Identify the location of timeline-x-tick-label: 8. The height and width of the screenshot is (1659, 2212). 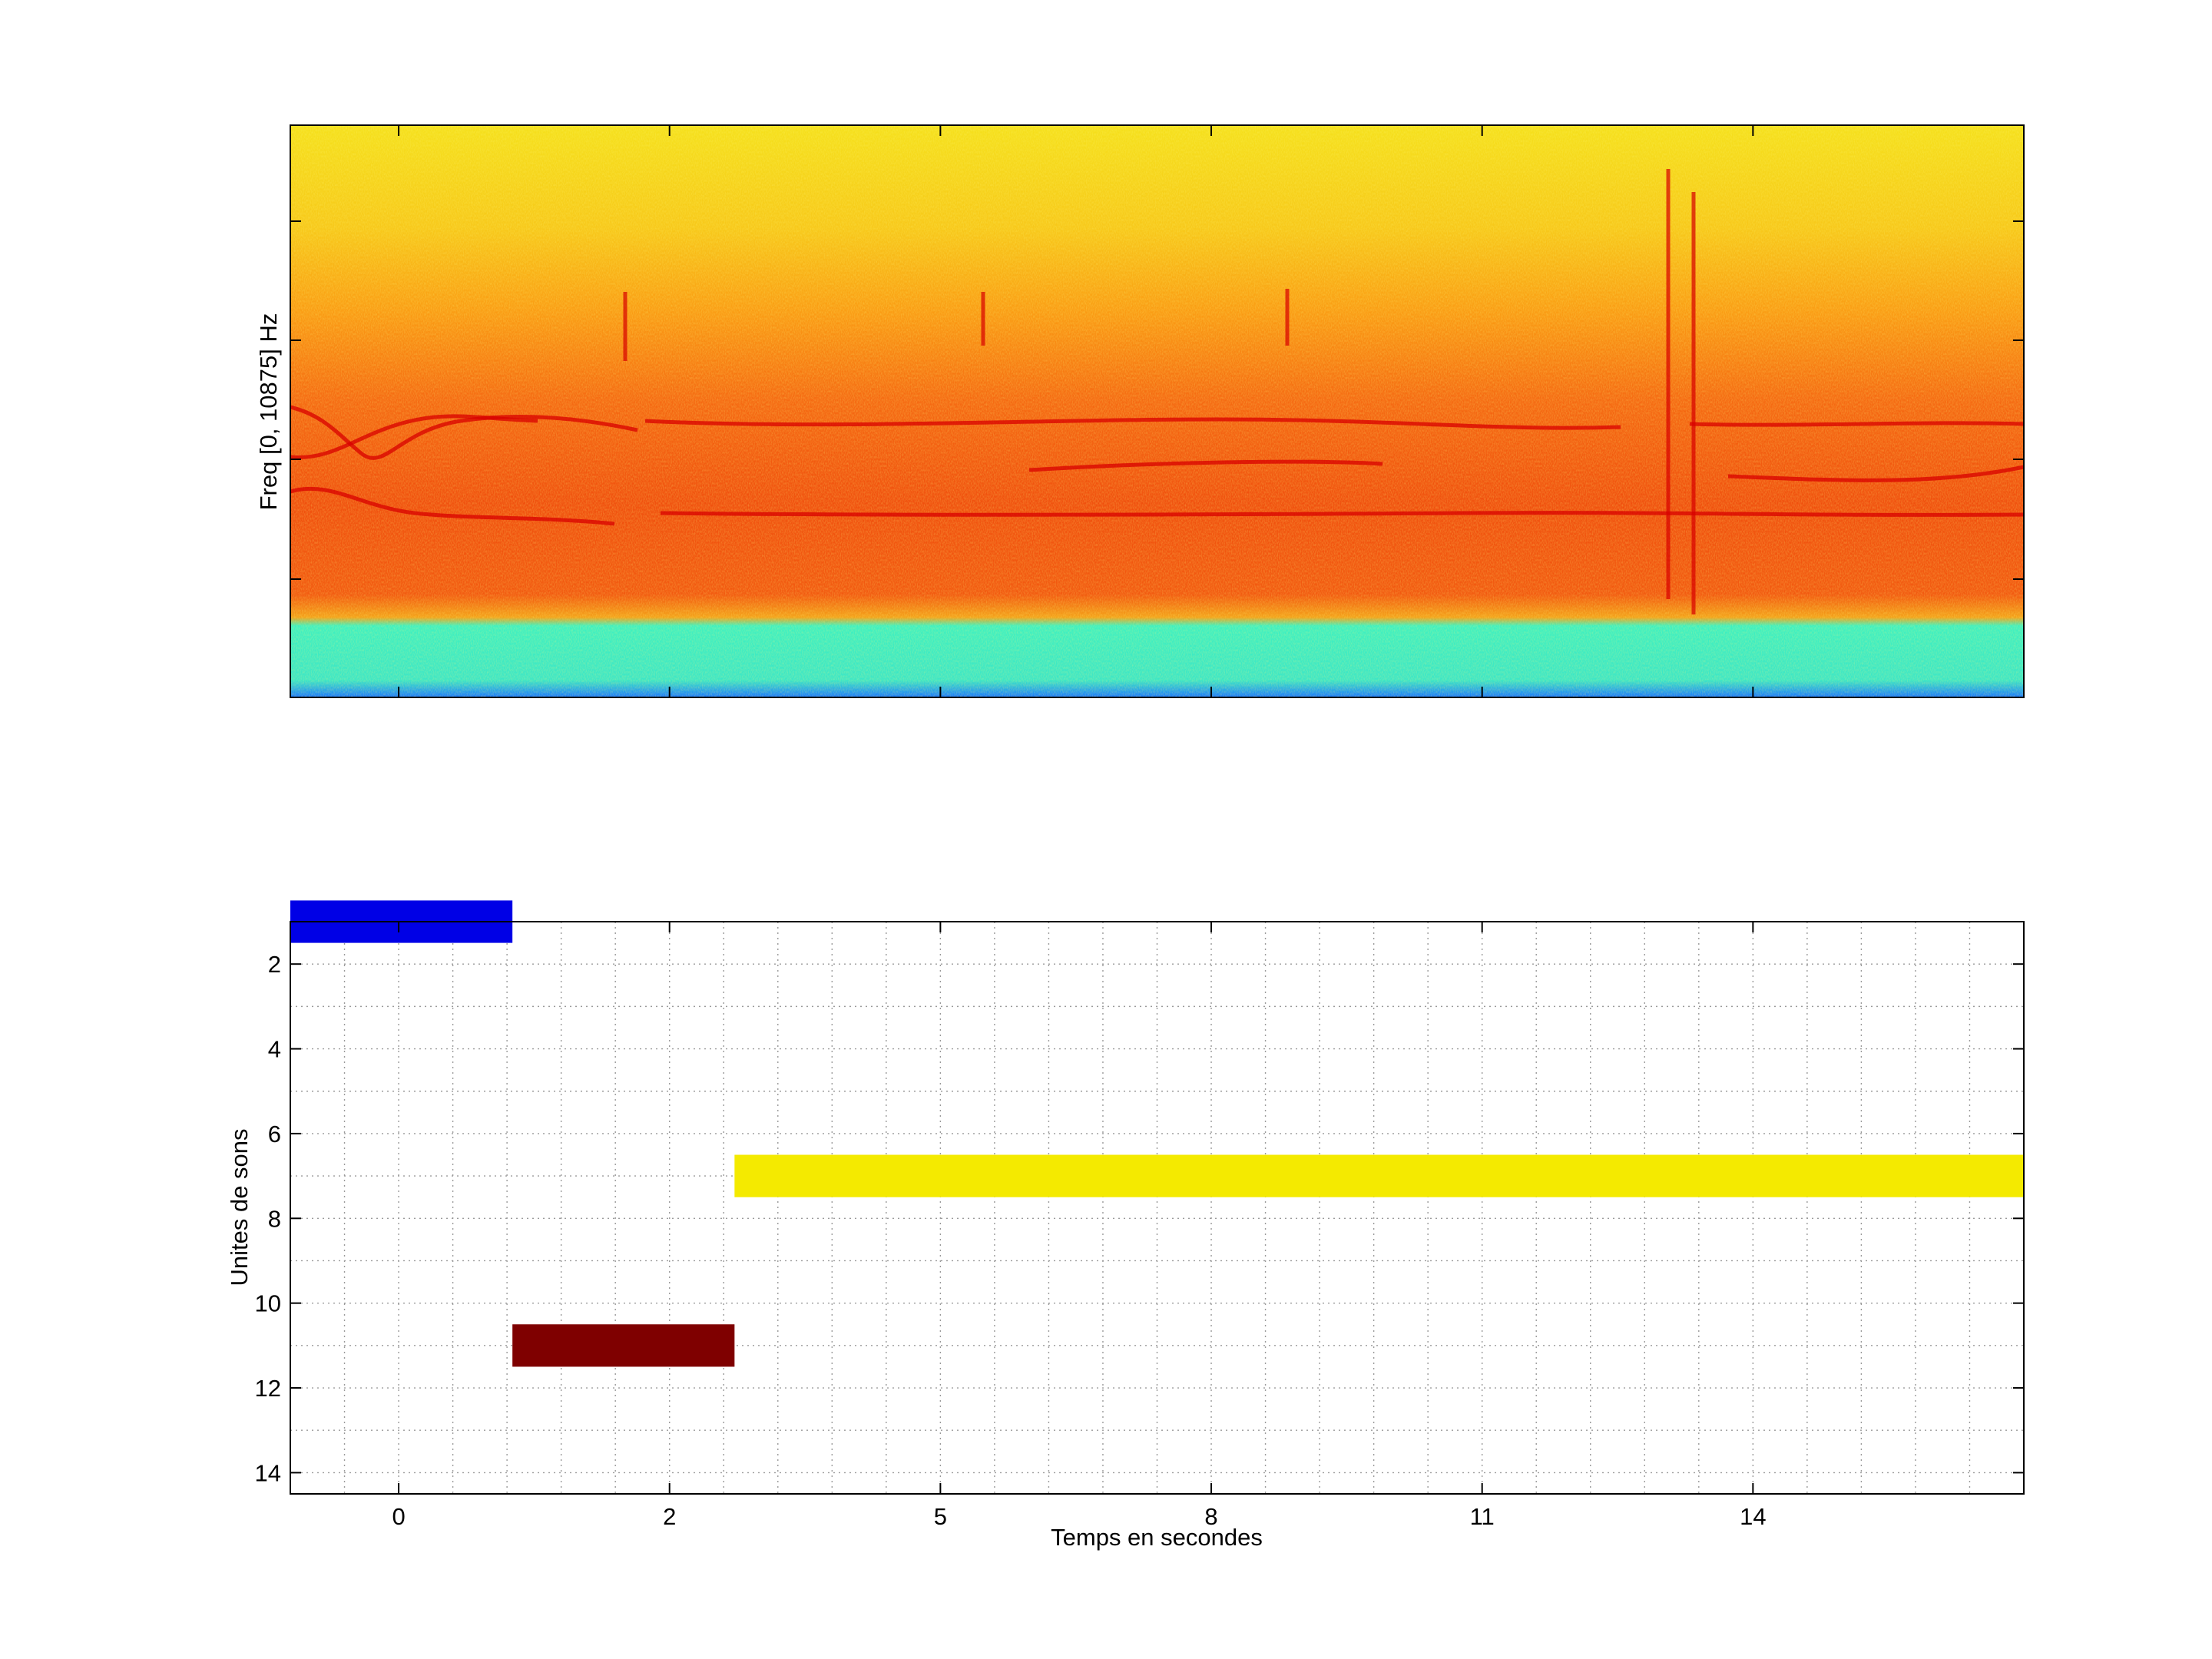
(1211, 1517).